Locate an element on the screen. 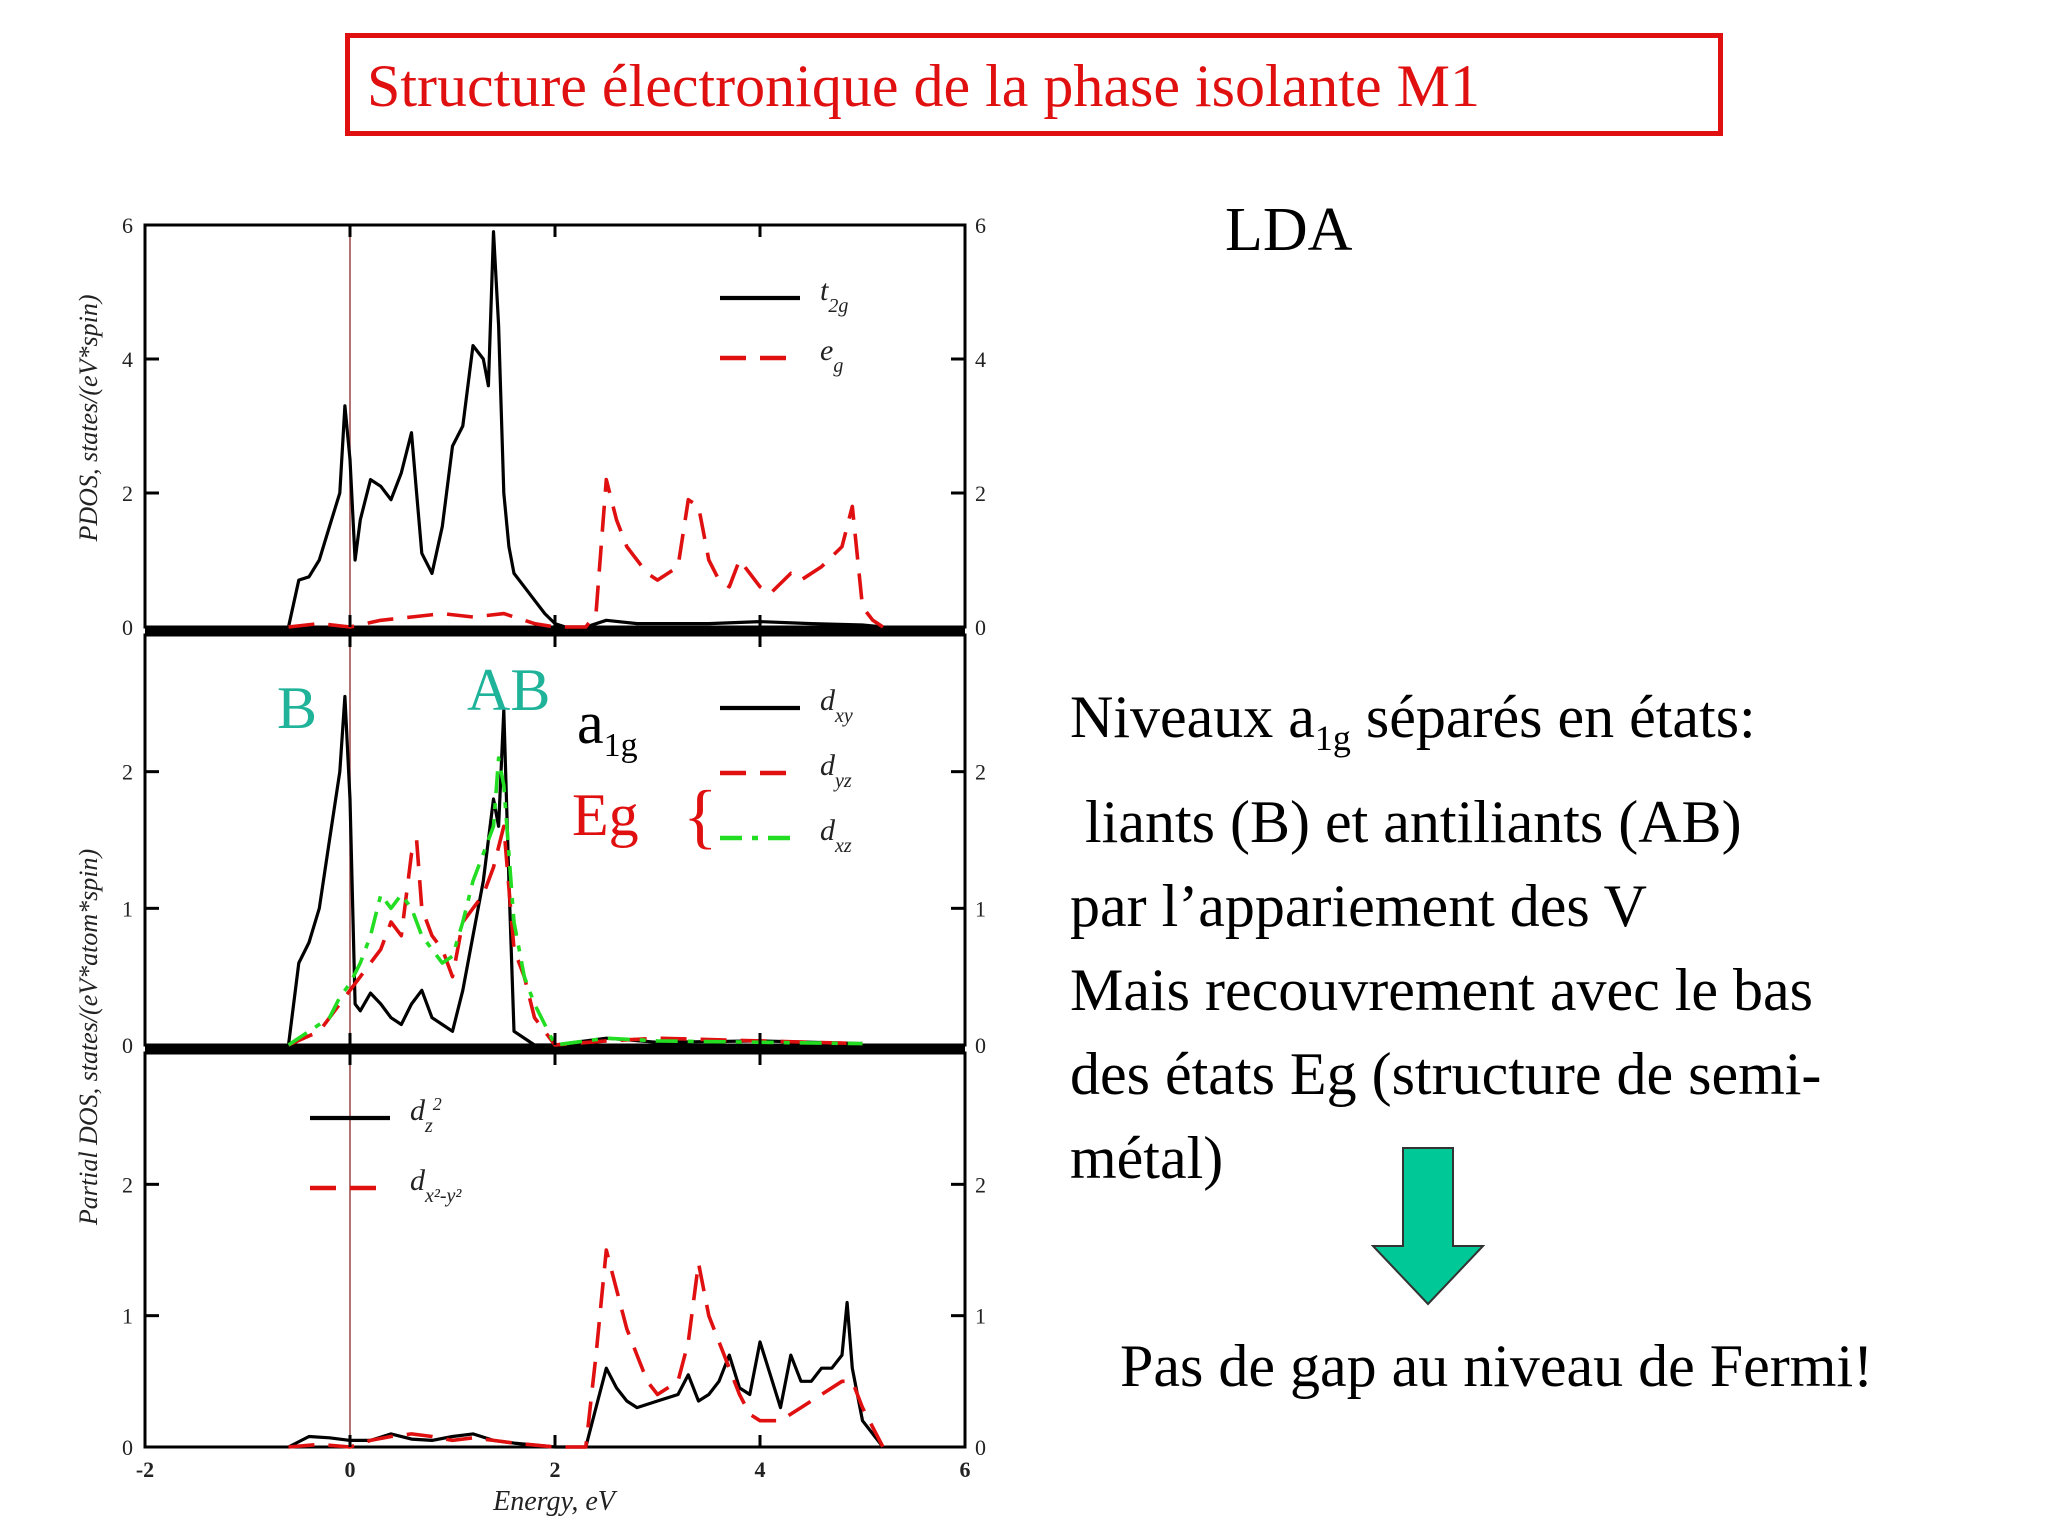  down-arrow-icon is located at coordinates (1428, 1226).